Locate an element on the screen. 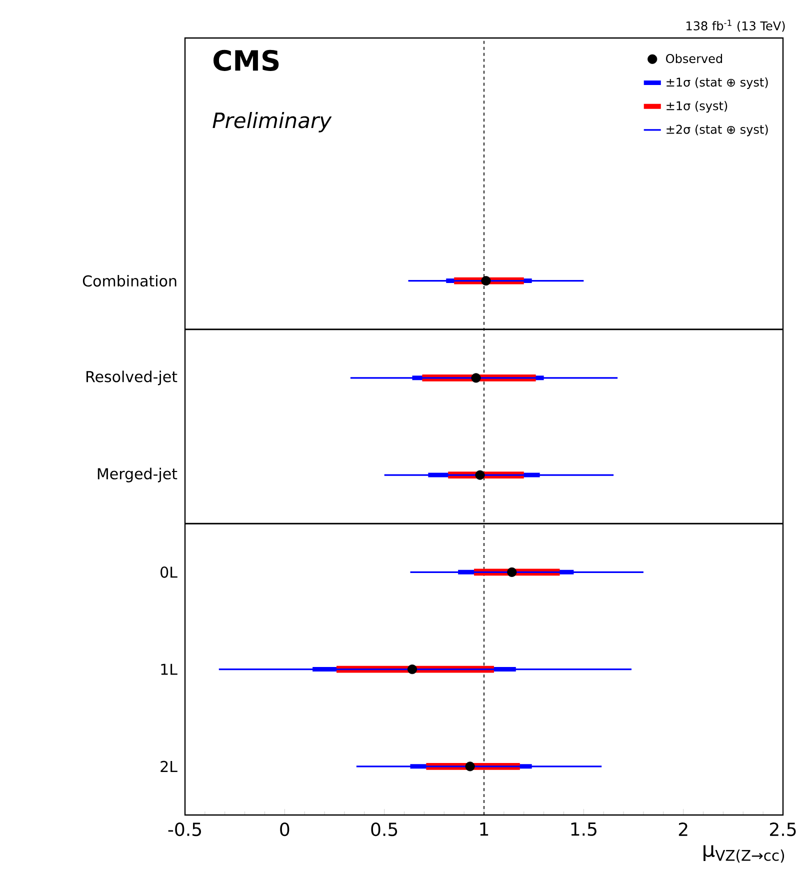 The height and width of the screenshot is (888, 811). x-tick-label: -0.5 is located at coordinates (184, 829).